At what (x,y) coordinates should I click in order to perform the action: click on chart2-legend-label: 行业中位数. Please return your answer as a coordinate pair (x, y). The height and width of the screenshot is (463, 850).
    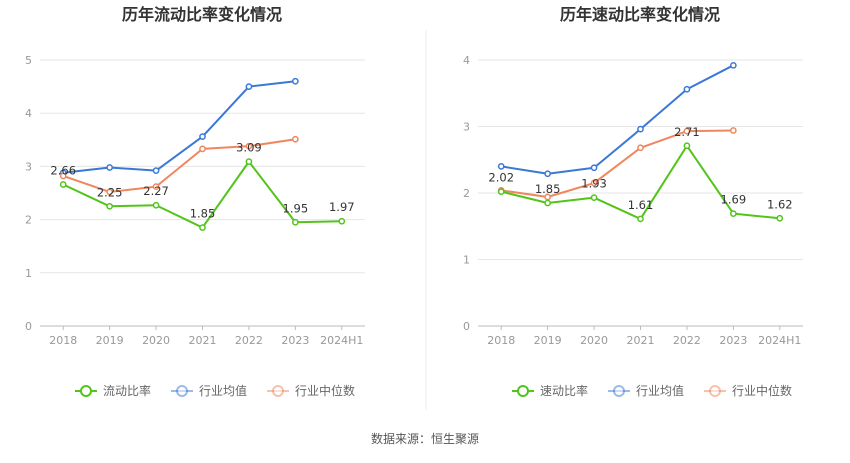
    Looking at the image, I should click on (762, 390).